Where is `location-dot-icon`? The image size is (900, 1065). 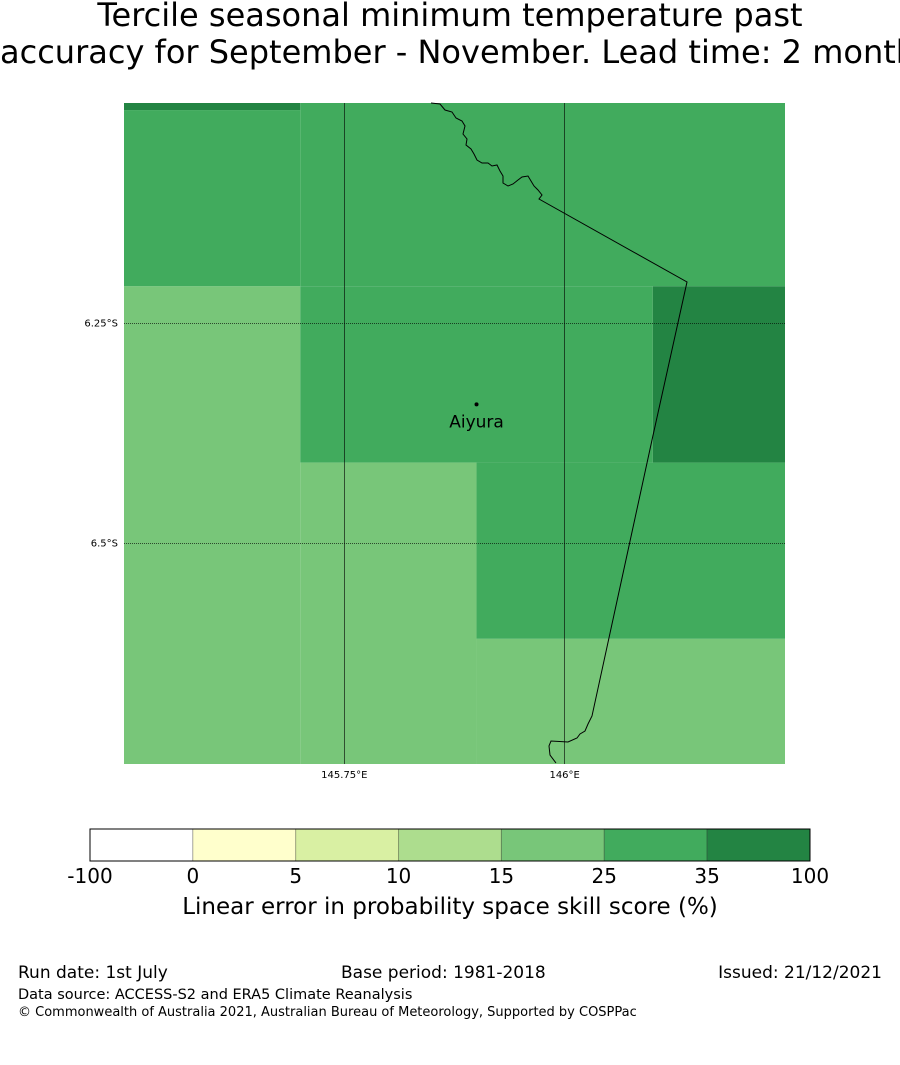
location-dot-icon is located at coordinates (476, 404).